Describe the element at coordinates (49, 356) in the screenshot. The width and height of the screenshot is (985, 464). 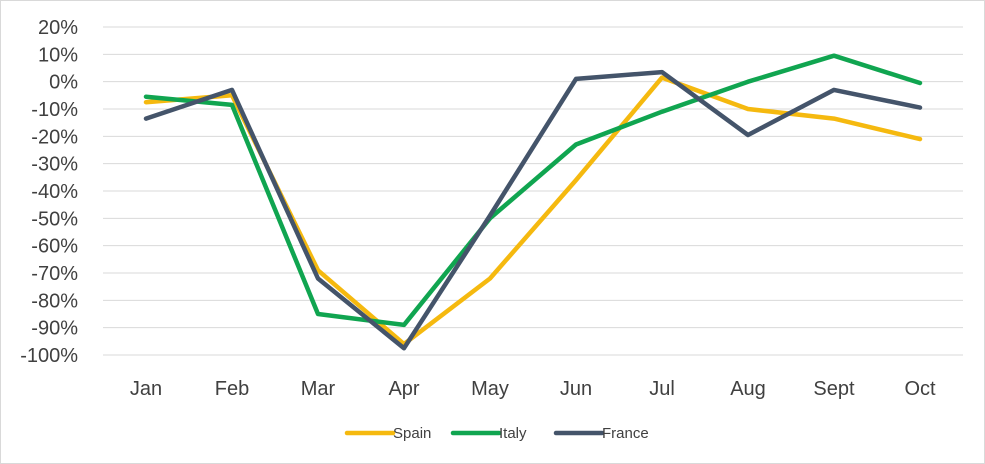
I see `y-tick-label: -100%` at that location.